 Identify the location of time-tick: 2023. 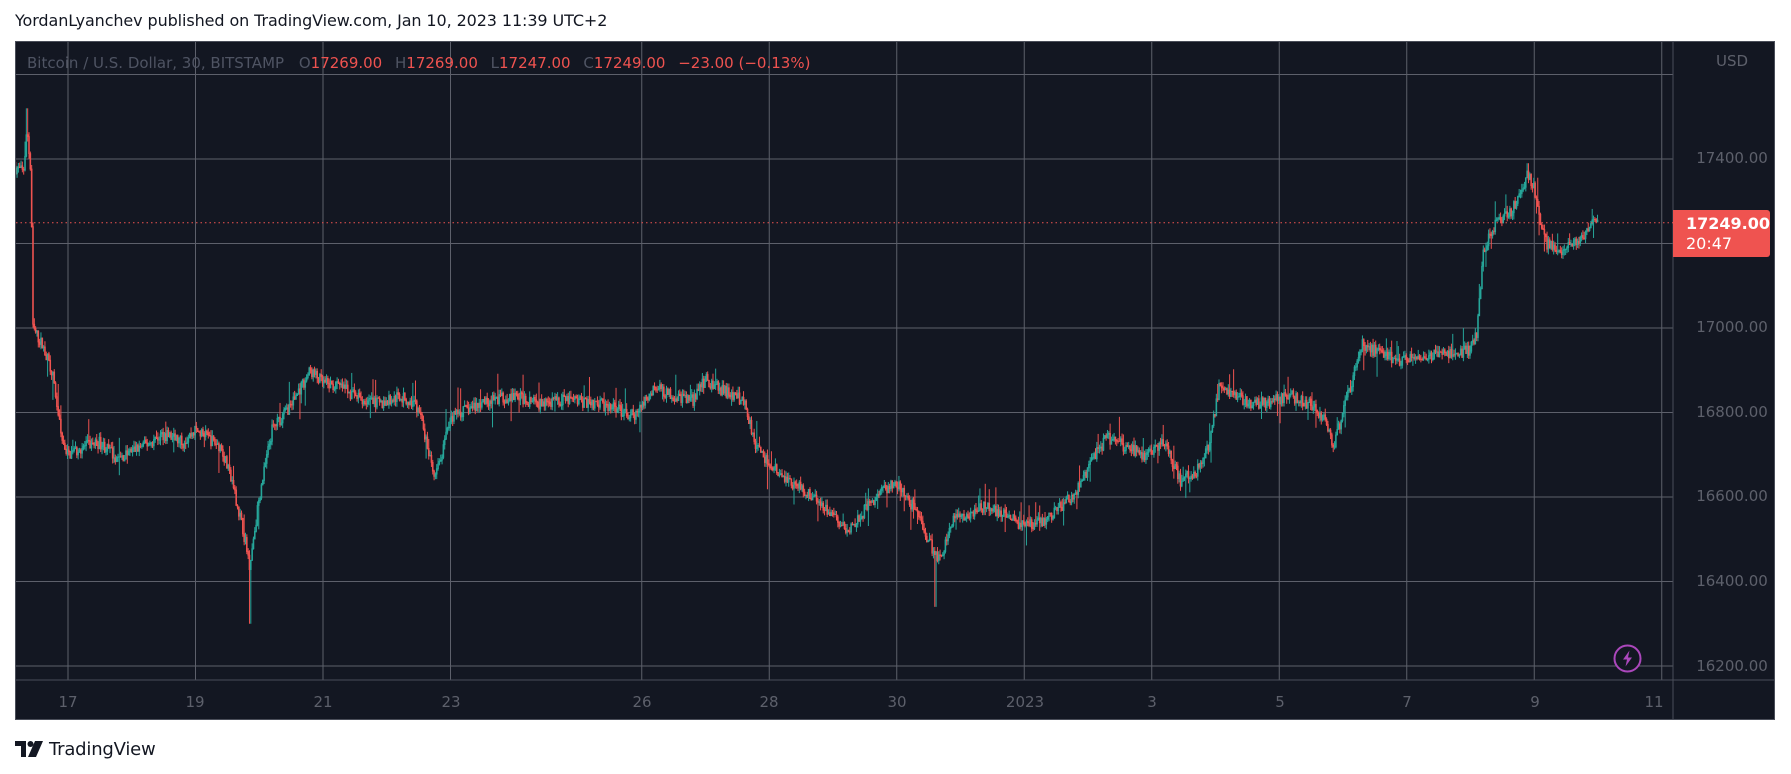
(1025, 702).